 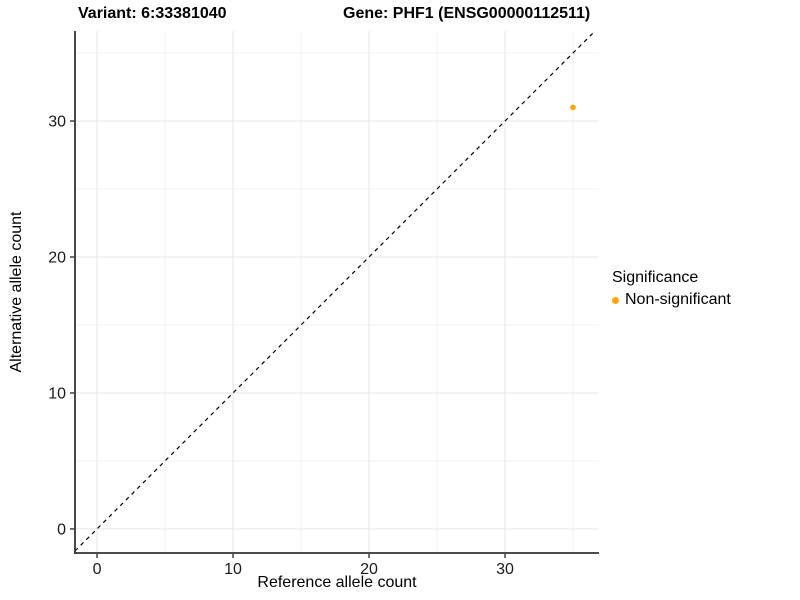 I want to click on data-points, so click(x=573, y=107).